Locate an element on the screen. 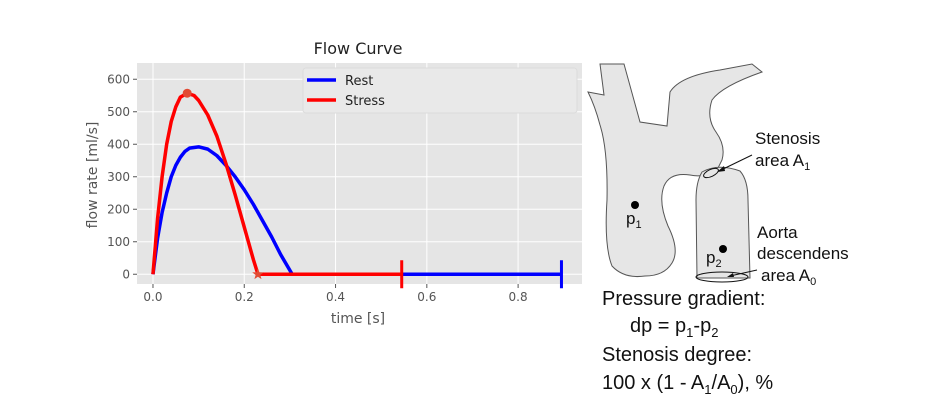 The width and height of the screenshot is (940, 420). stenosis-degree-title: Stenosis degree: is located at coordinates (677, 355).